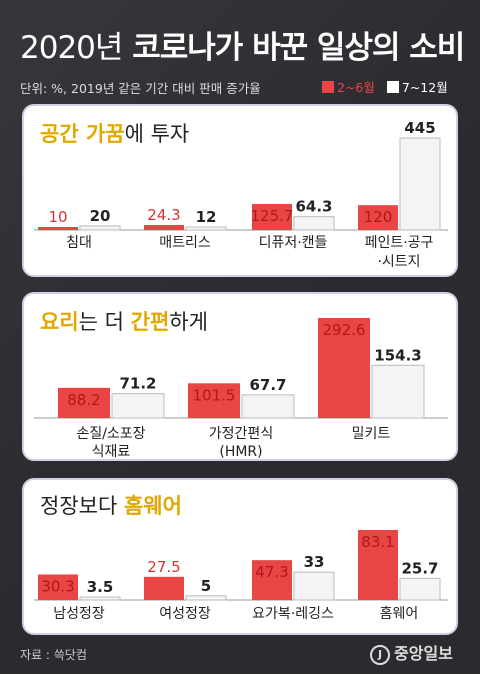 The width and height of the screenshot is (480, 674). I want to click on category-label: 여성정장, so click(185, 614).